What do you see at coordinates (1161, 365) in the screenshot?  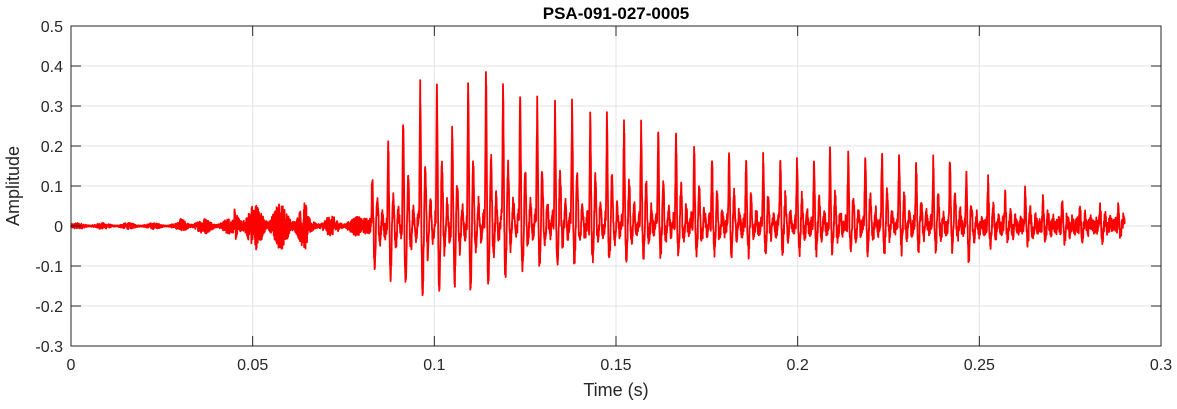 I see `x-tick-label: 0.3` at bounding box center [1161, 365].